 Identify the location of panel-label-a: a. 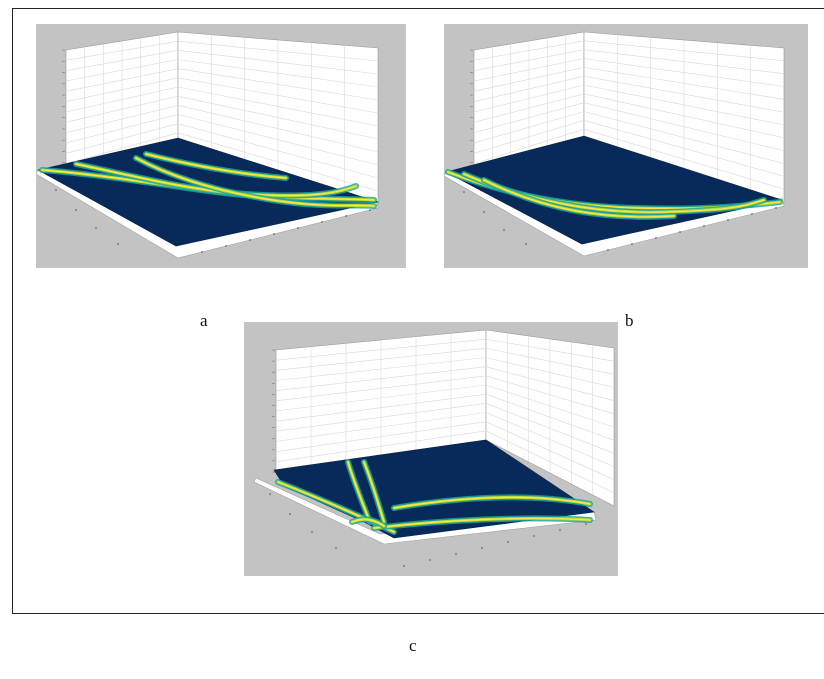
(204, 320).